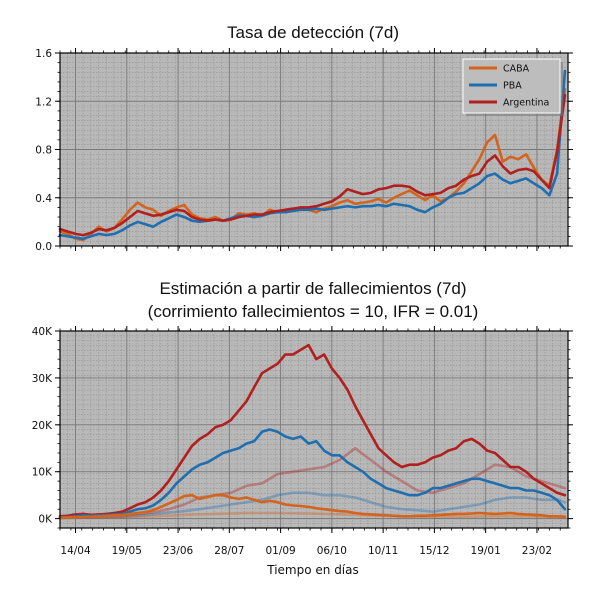 The image size is (600, 600). I want to click on legend-label-pba: PBA, so click(512, 86).